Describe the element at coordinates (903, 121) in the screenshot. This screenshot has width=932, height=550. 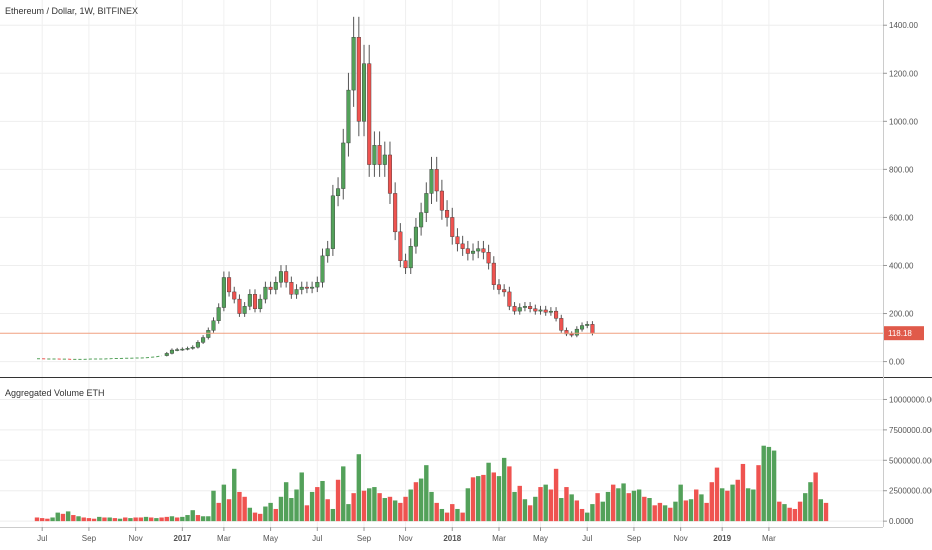
I see `price-axis-tick-label: 1000.00` at that location.